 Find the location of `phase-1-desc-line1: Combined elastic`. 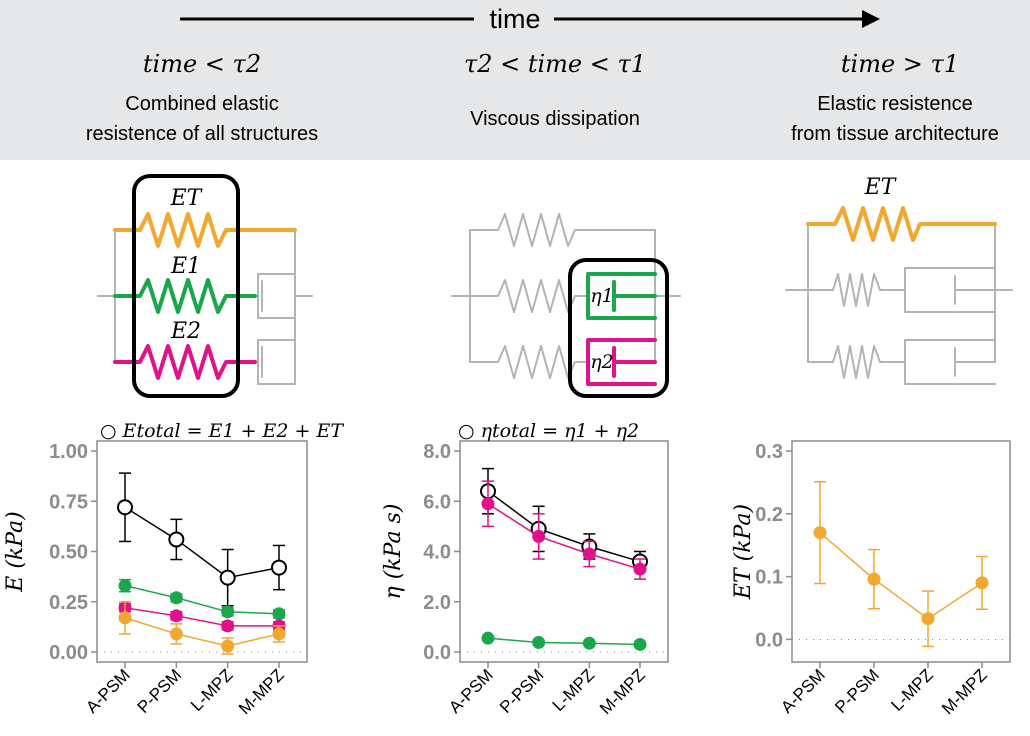

phase-1-desc-line1: Combined elastic is located at coordinates (201, 104).